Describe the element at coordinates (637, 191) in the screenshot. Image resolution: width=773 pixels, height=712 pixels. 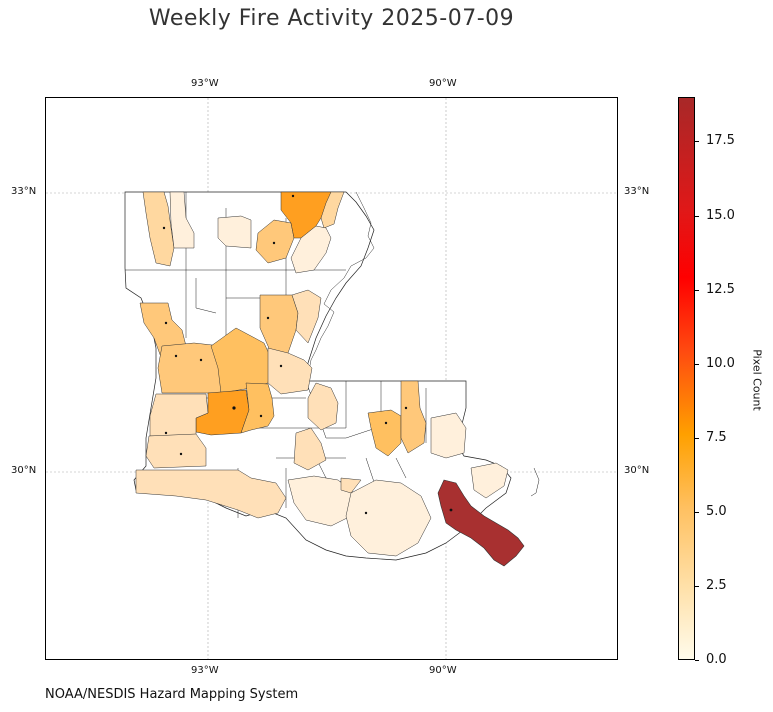
I see `lat-label-right-33n: 33°N` at that location.